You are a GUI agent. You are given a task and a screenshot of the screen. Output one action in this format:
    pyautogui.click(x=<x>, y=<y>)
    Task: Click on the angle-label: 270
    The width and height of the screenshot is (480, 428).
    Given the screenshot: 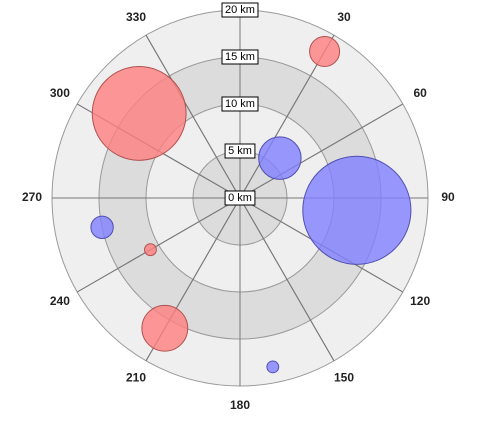 What is the action you would take?
    pyautogui.click(x=32, y=197)
    